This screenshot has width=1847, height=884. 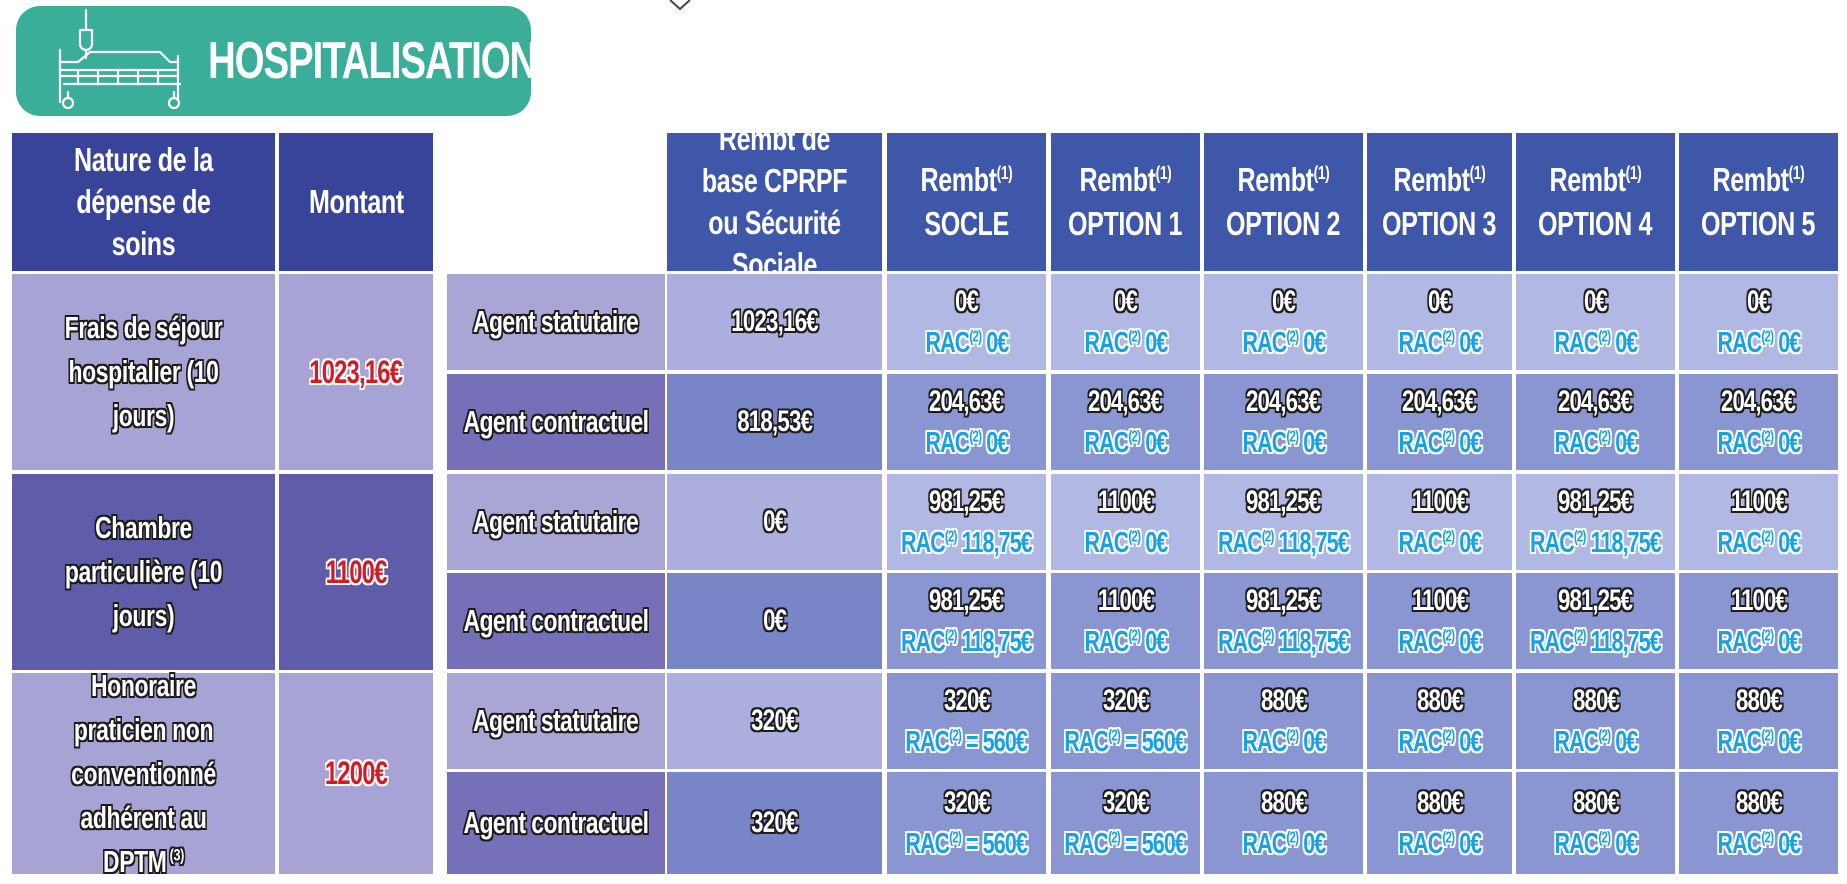 I want to click on rembt-cell: 1100€ RAC(2) 0€, so click(x=1125, y=522).